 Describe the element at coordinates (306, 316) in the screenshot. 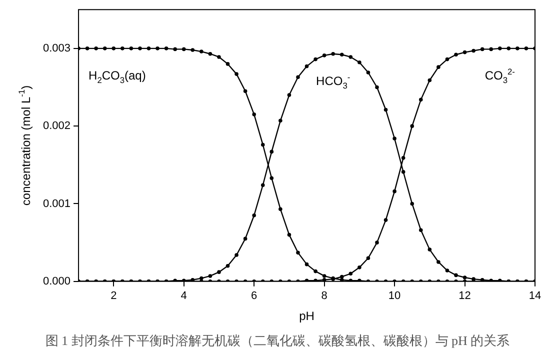

I see `x-axis-title: pH` at that location.